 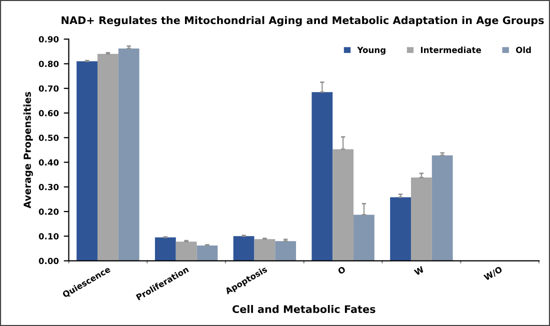 I want to click on y-tick-label: 0.80, so click(x=48, y=64).